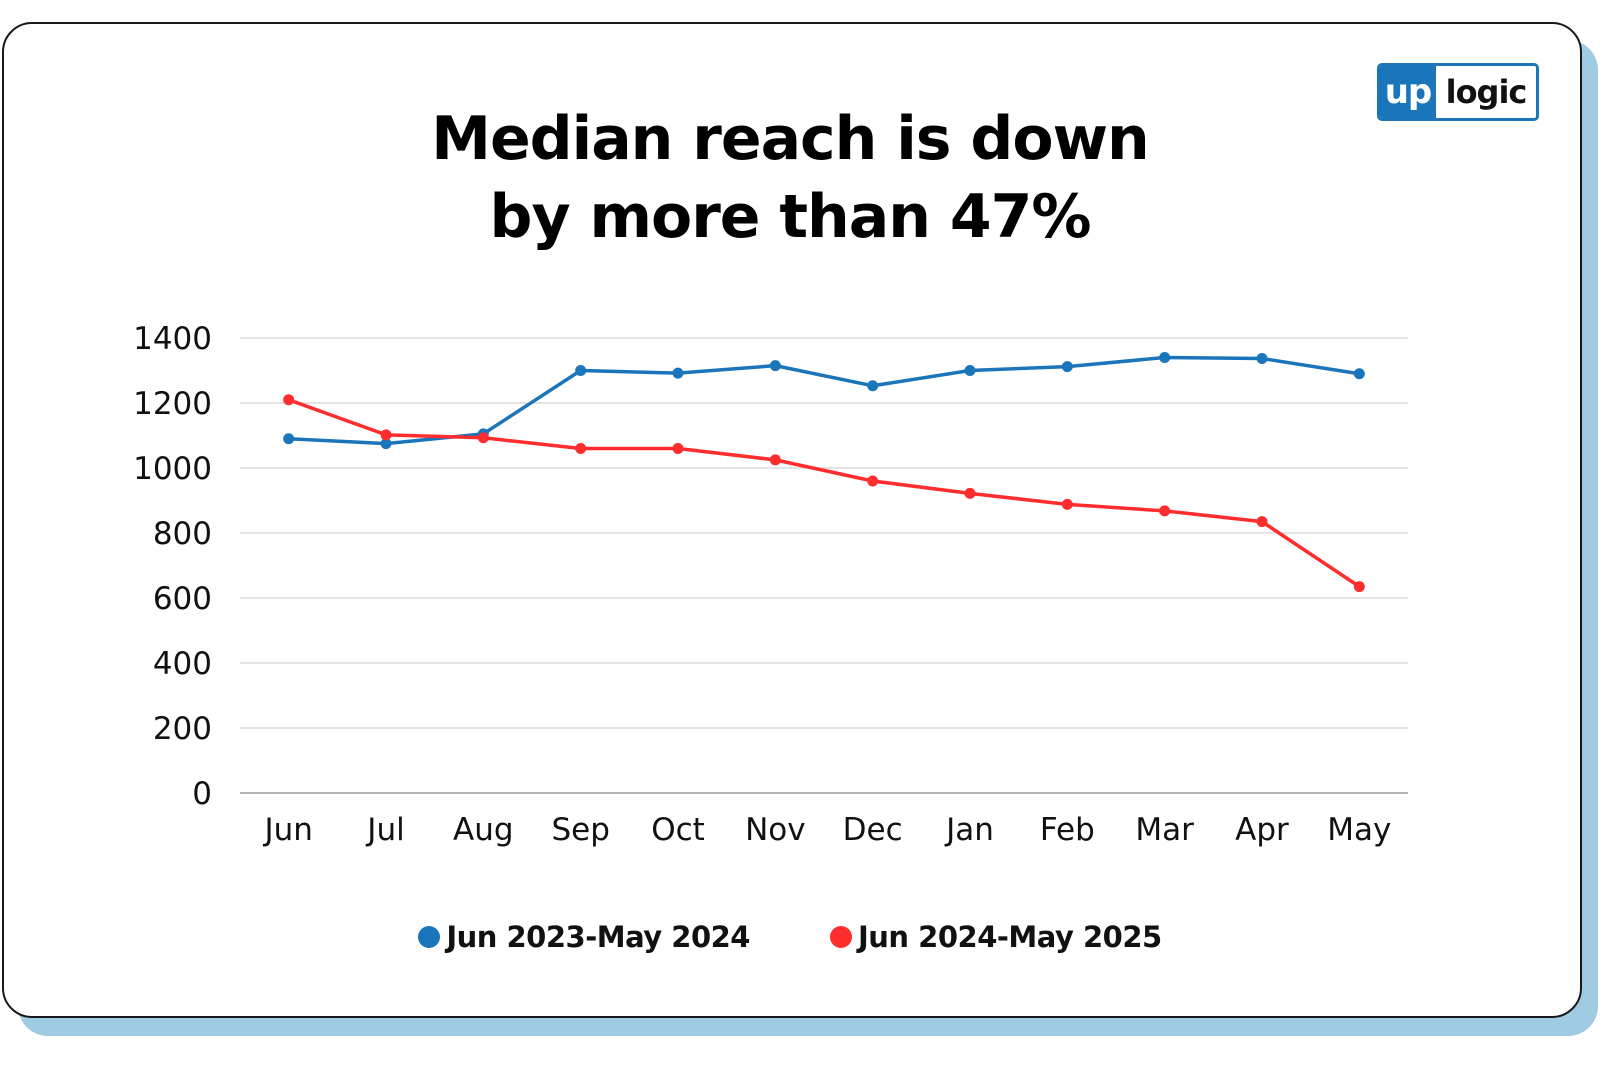 This screenshot has width=1600, height=1067. What do you see at coordinates (598, 937) in the screenshot?
I see `legend-label-series-1: Jun 2023-May 2024` at bounding box center [598, 937].